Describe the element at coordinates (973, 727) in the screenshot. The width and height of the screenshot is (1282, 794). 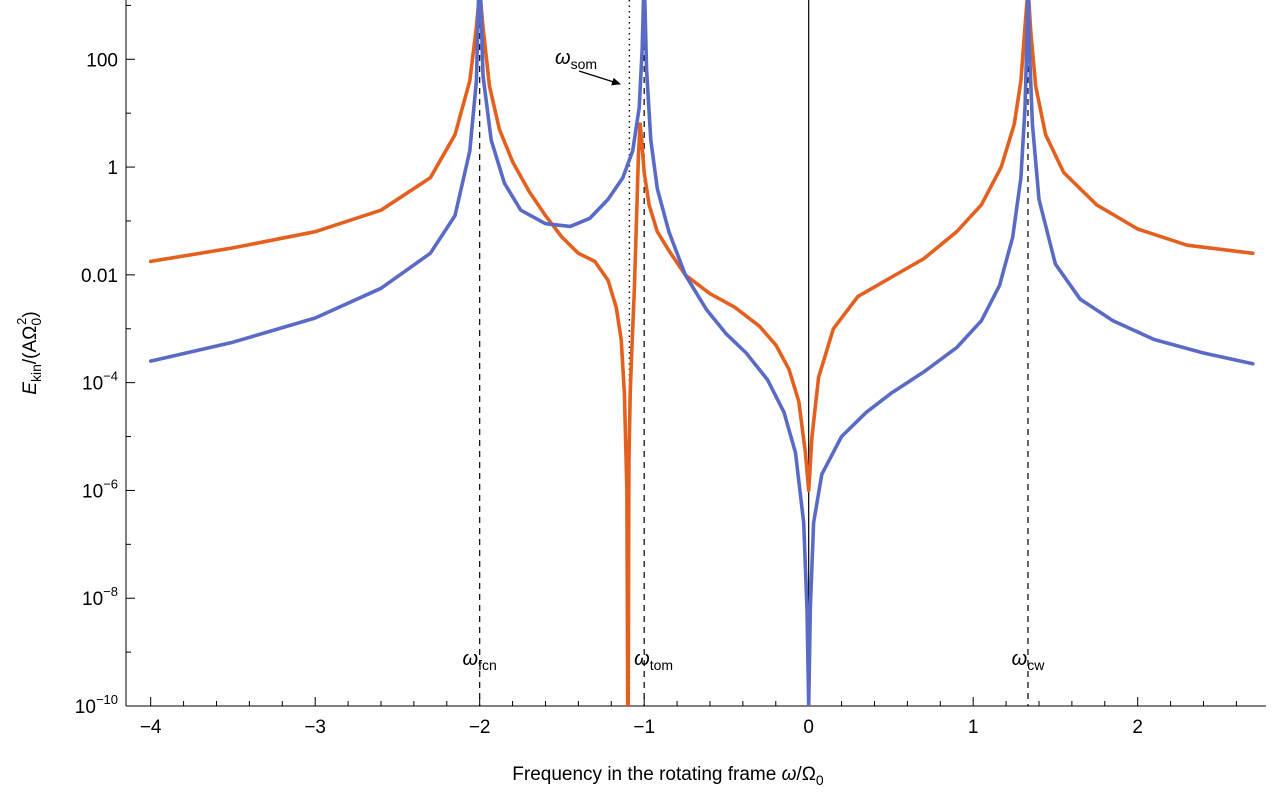
I see `x-tick-label: 1` at that location.